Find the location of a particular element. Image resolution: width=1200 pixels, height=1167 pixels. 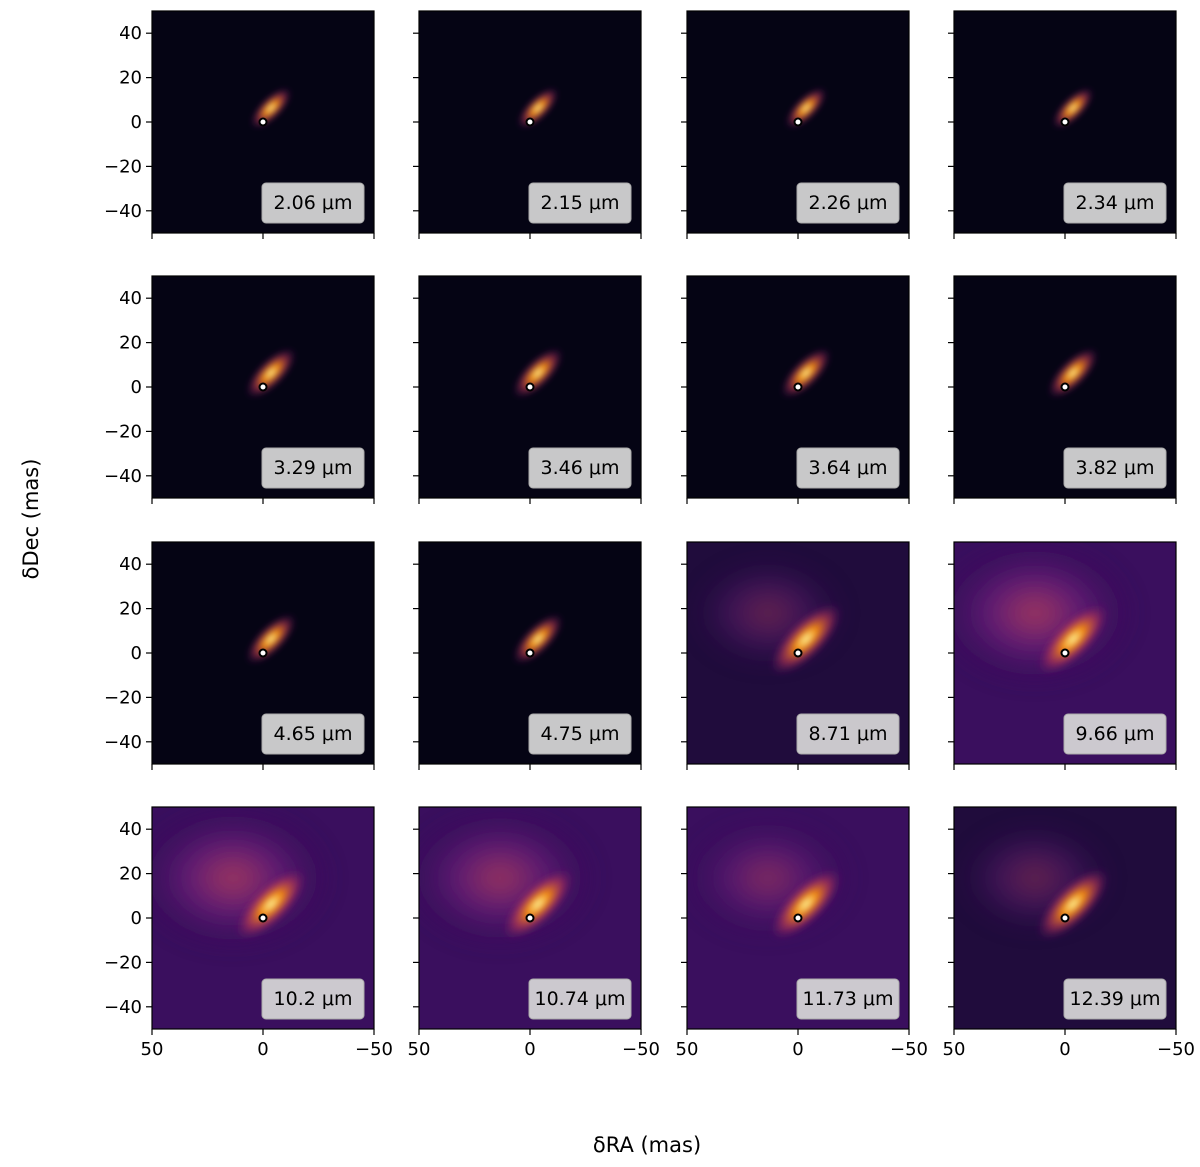

extended-emission is located at coordinates (510, 879).